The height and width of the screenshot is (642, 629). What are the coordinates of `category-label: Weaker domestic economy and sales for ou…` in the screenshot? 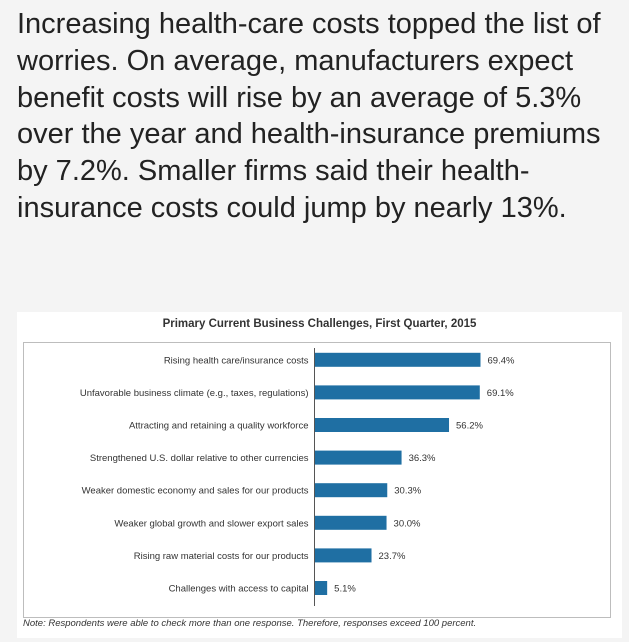 It's located at (195, 491).